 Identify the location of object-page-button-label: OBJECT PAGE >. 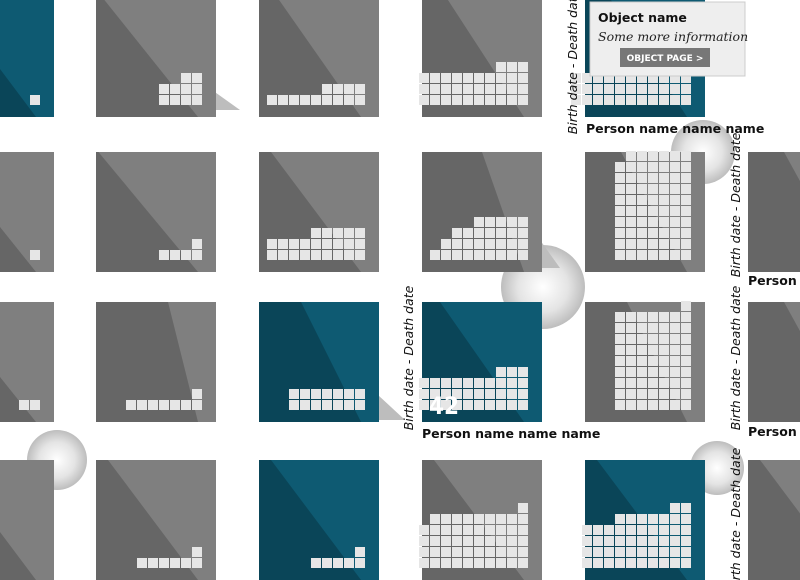
(665, 59).